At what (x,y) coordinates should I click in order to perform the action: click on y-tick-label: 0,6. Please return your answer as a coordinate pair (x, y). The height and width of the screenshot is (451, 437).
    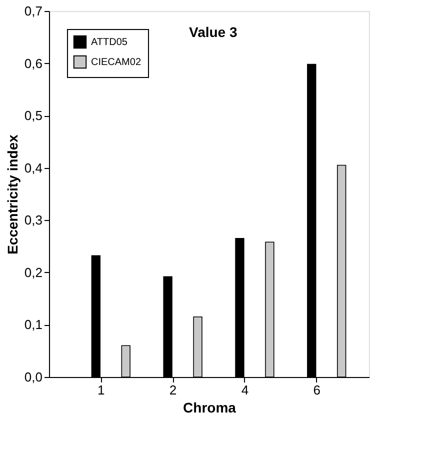
    Looking at the image, I should click on (33, 63).